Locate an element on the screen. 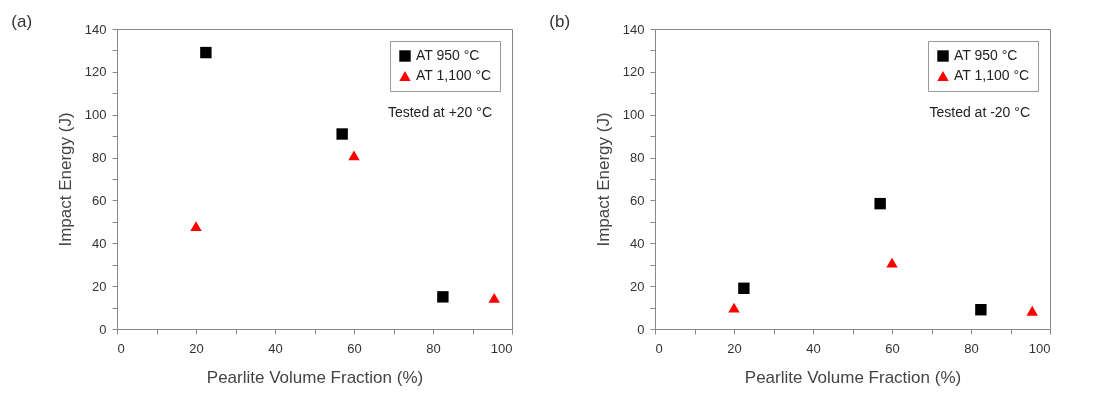  chart-title: (a) is located at coordinates (22, 21).